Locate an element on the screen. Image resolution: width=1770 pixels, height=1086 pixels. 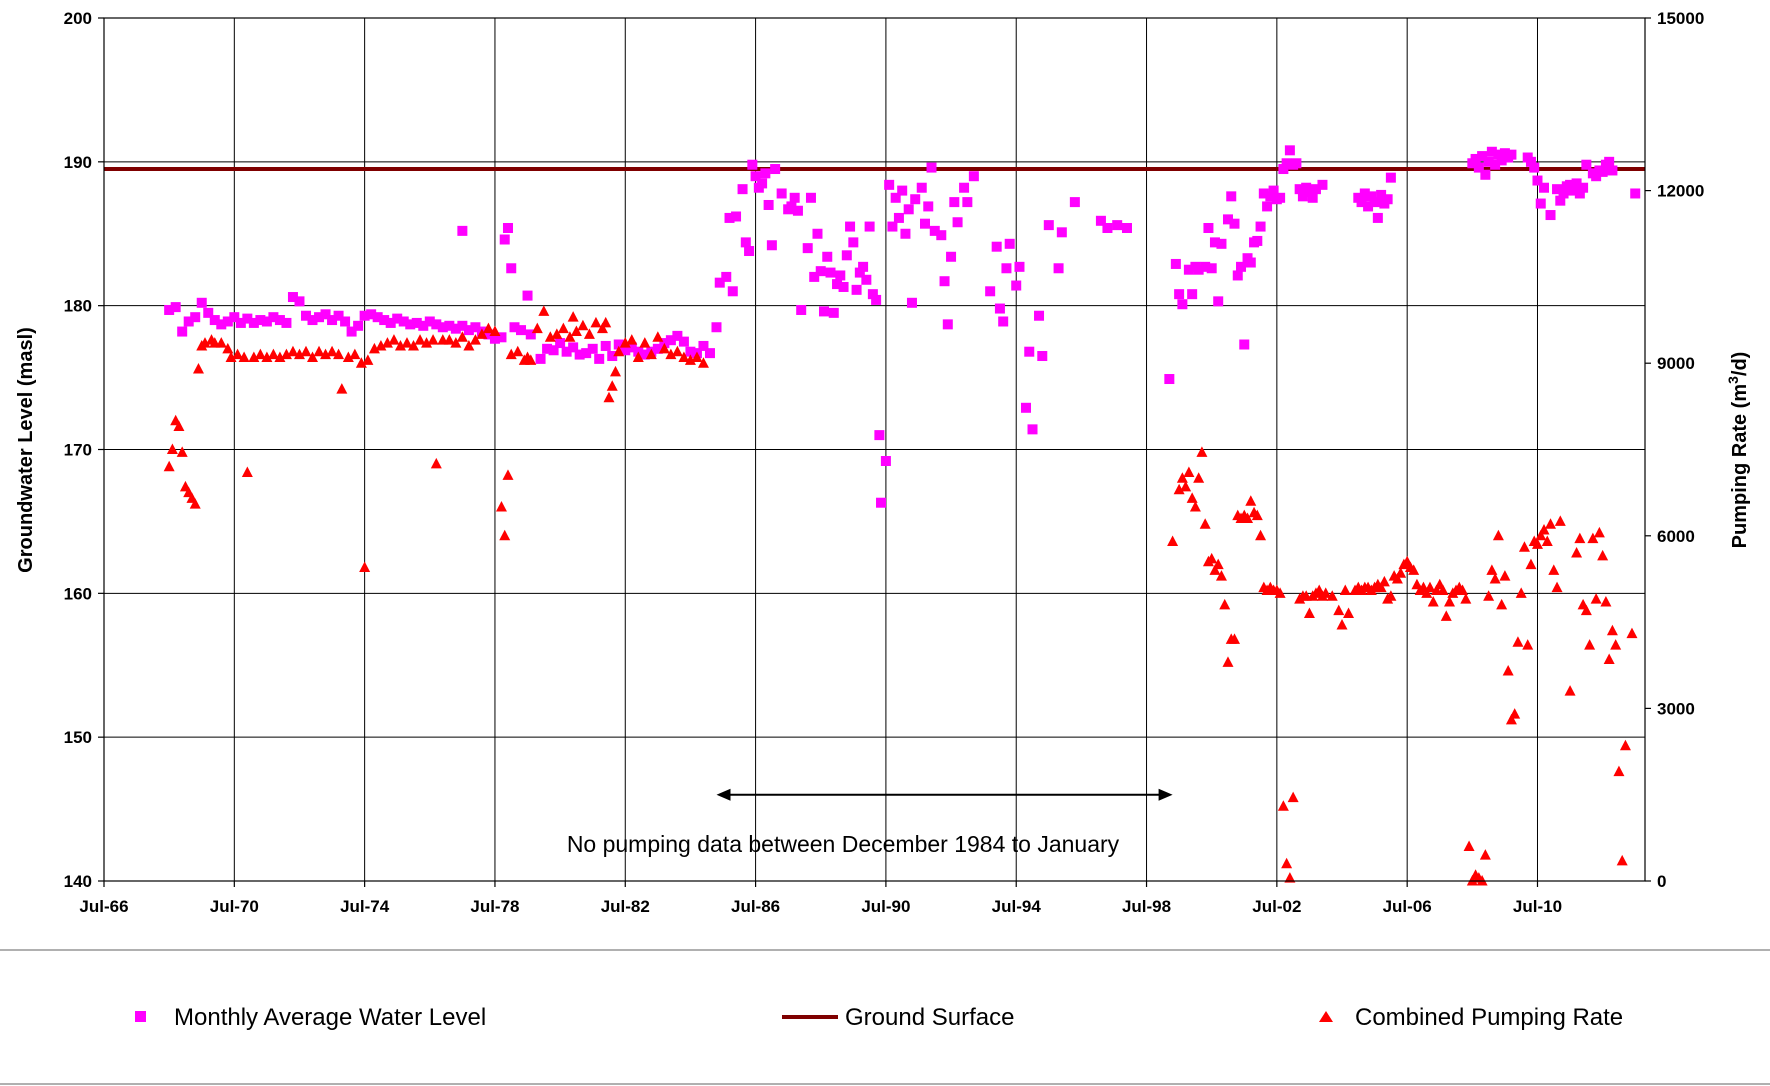
x-tick-label: Jul-02 is located at coordinates (1276, 906).